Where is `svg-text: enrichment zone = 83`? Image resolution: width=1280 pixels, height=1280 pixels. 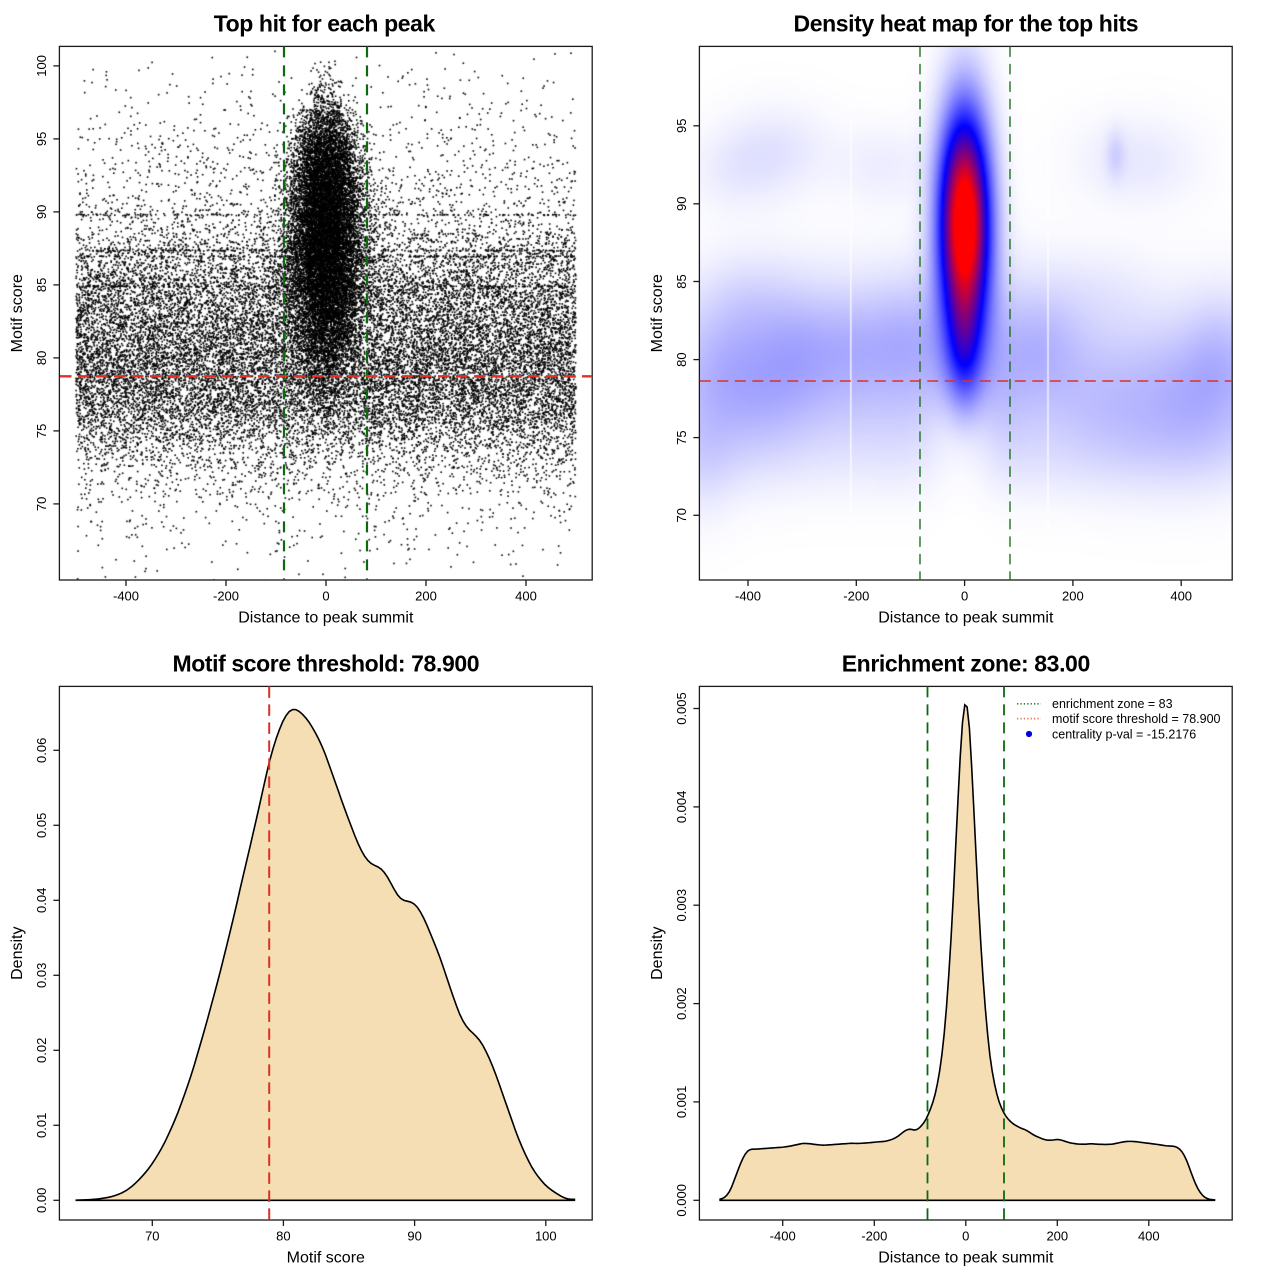 svg-text: enrichment zone = 83 is located at coordinates (1112, 704).